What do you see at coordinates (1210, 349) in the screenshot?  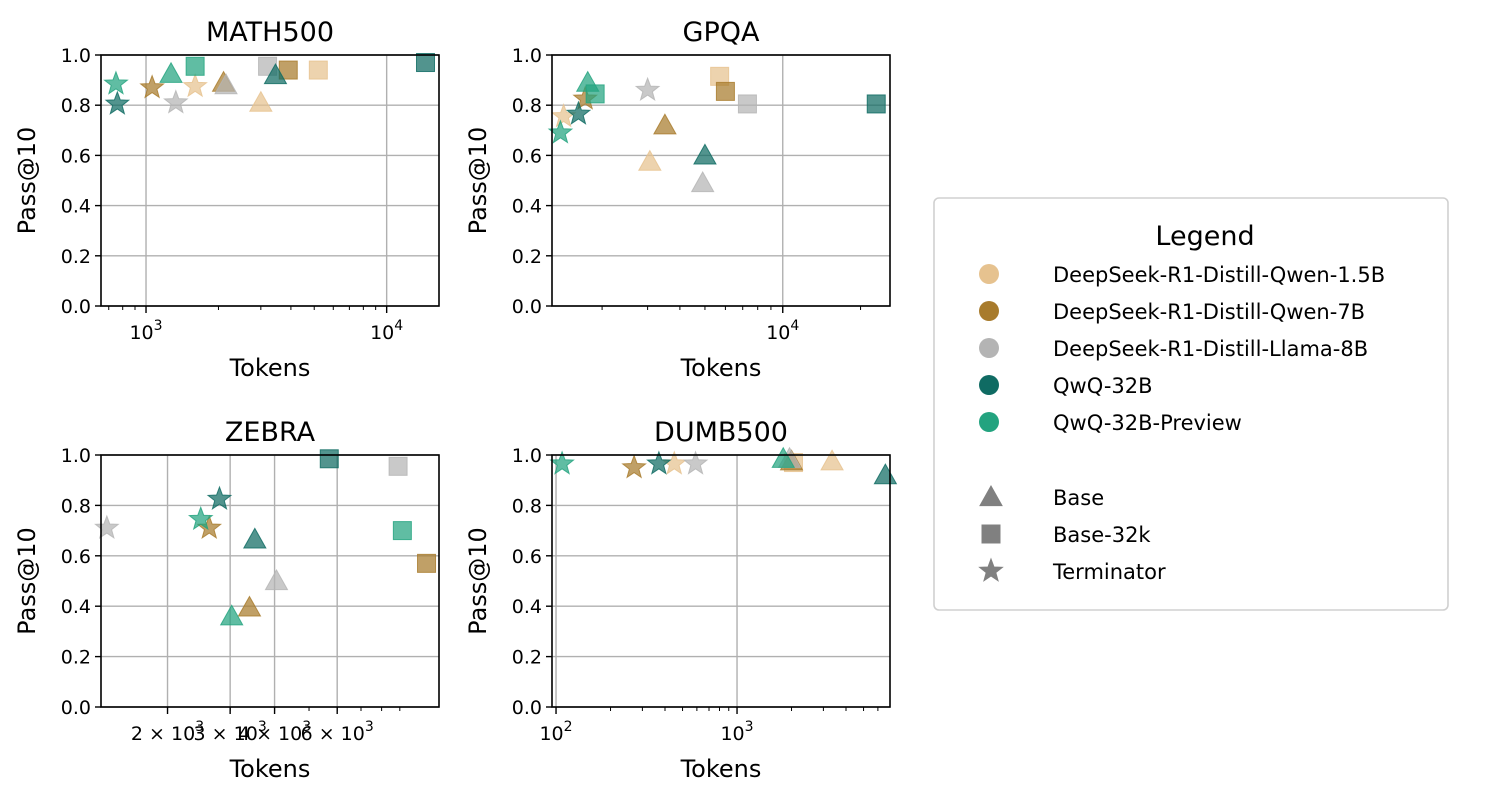 I see `legend-model-label: DeepSeek-R1-Distill-Llama-8B` at bounding box center [1210, 349].